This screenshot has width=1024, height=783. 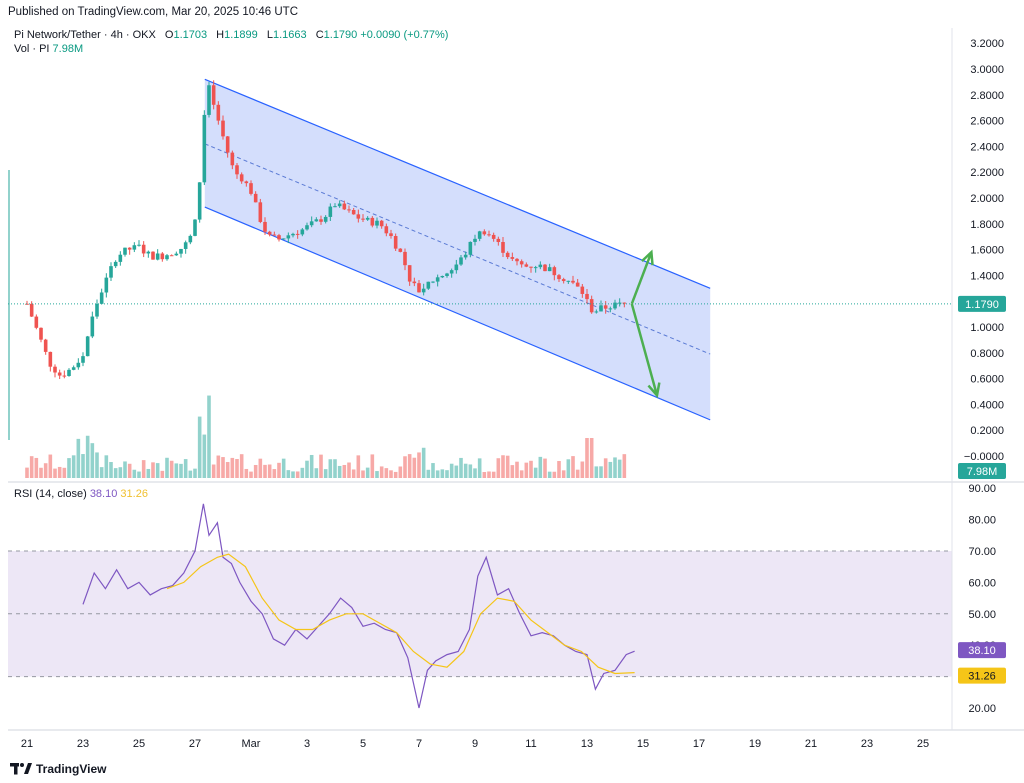 What do you see at coordinates (457, 313) in the screenshot?
I see `channel-lower-line` at bounding box center [457, 313].